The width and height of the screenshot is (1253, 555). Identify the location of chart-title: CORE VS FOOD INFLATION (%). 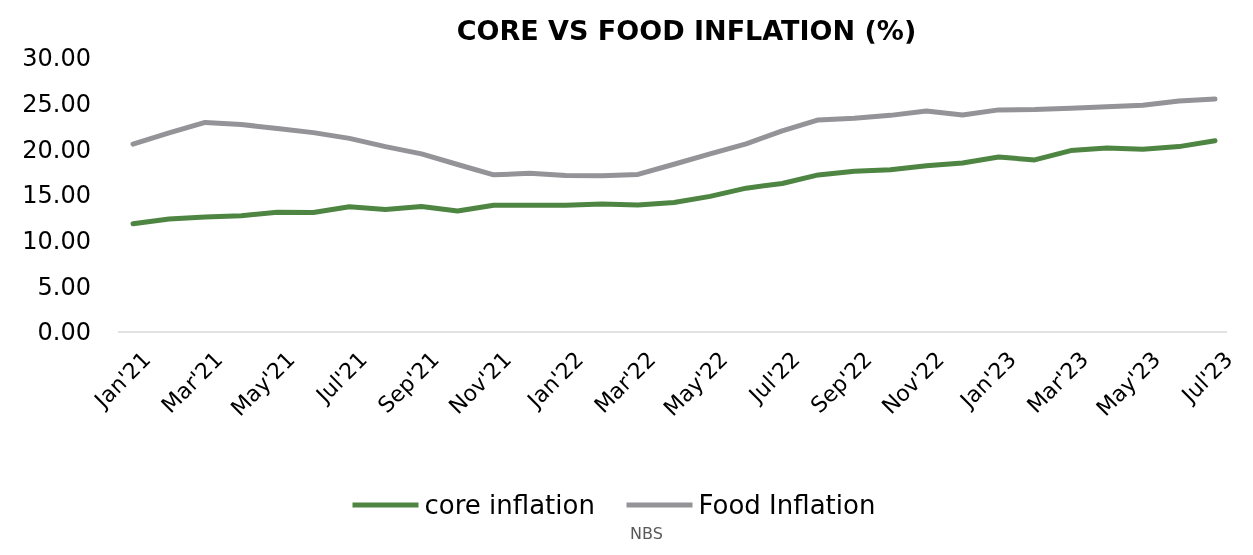
(686, 30).